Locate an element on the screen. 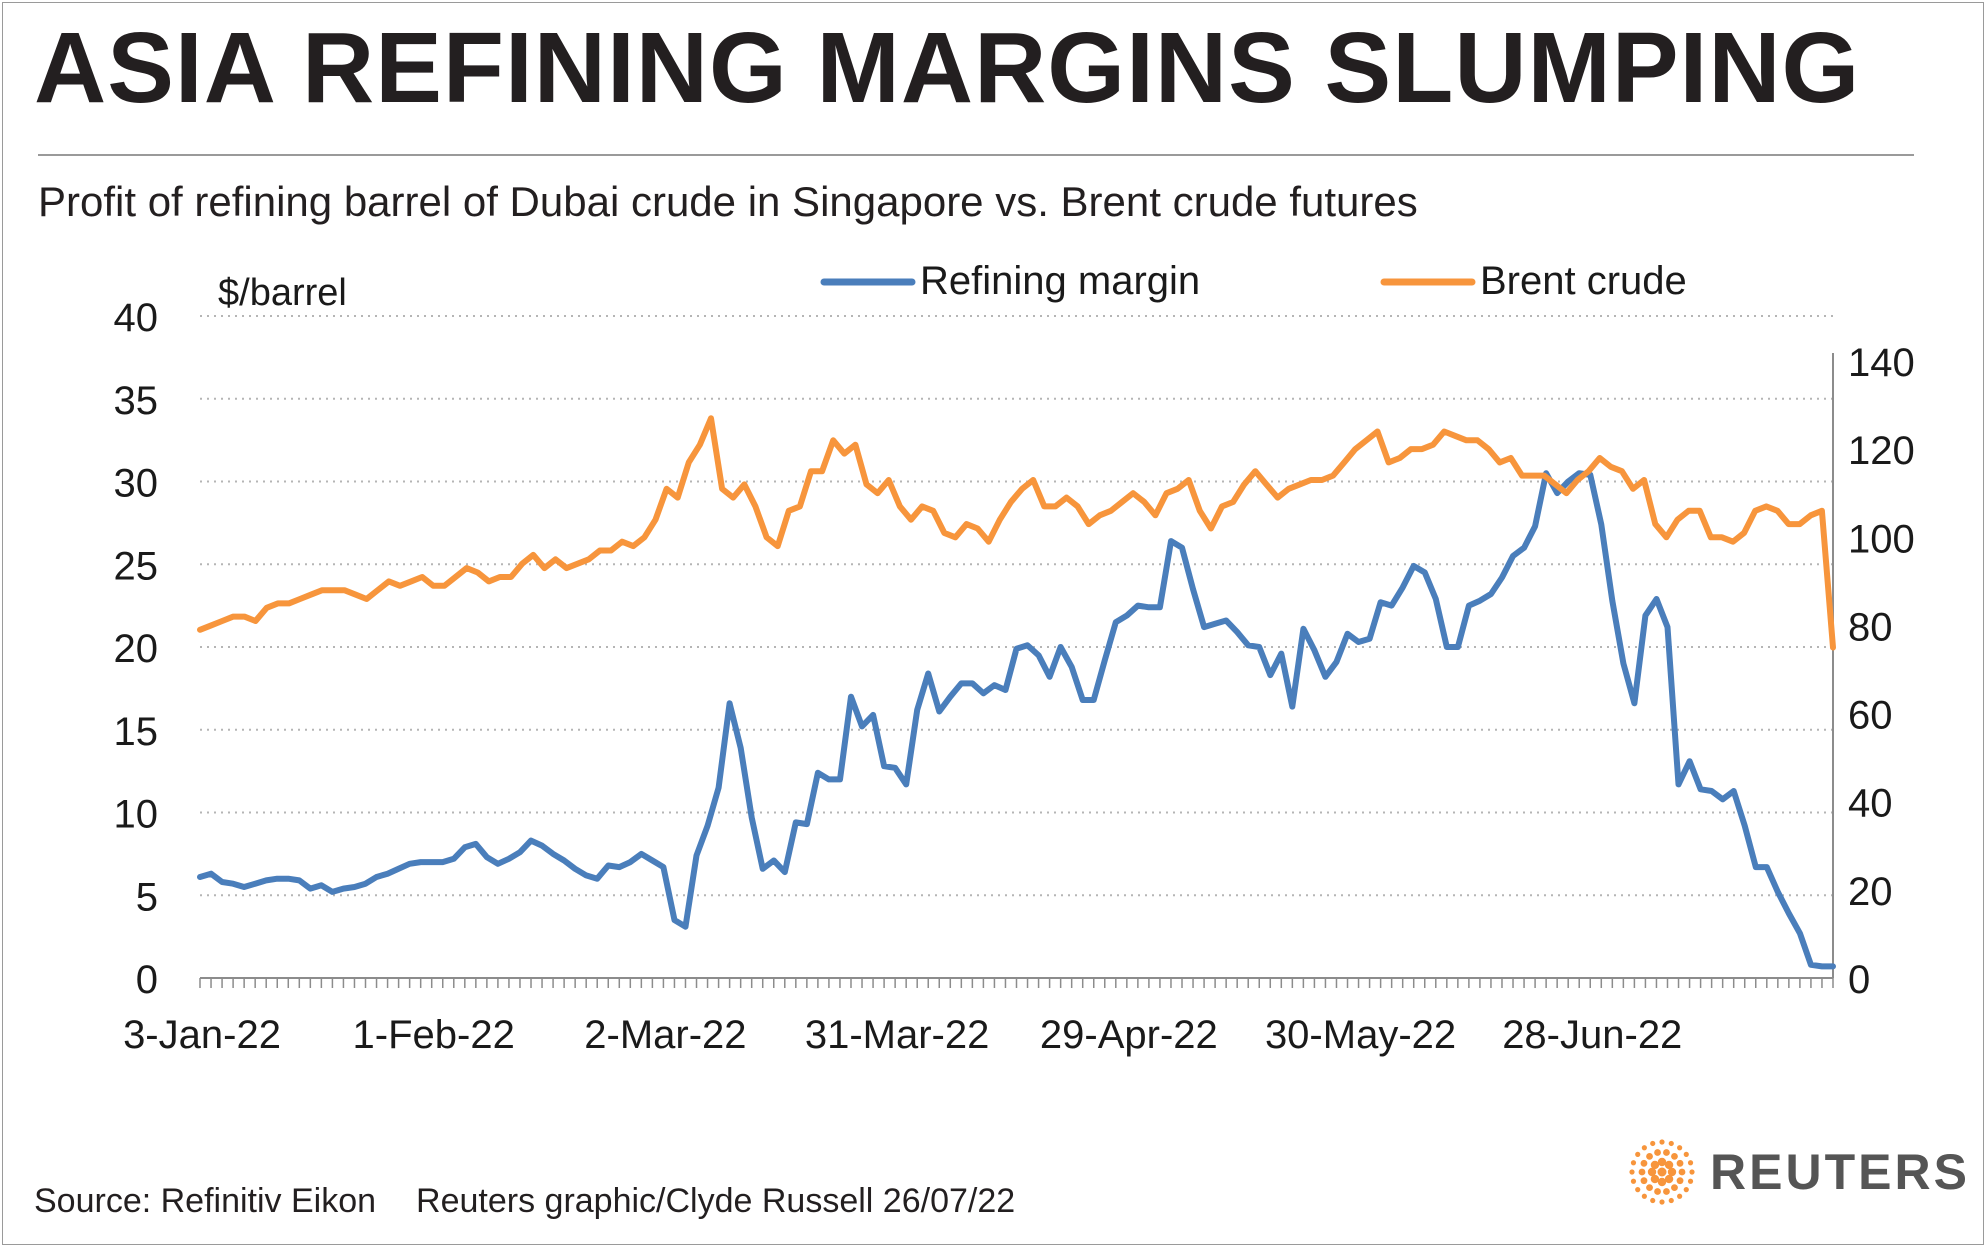 Image resolution: width=1986 pixels, height=1247 pixels. left-tick-label: 30 is located at coordinates (136, 484).